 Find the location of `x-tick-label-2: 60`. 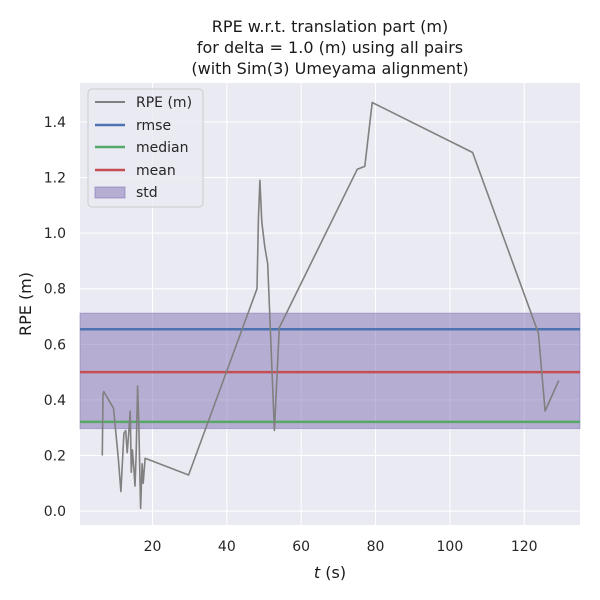

x-tick-label-2: 60 is located at coordinates (301, 547).